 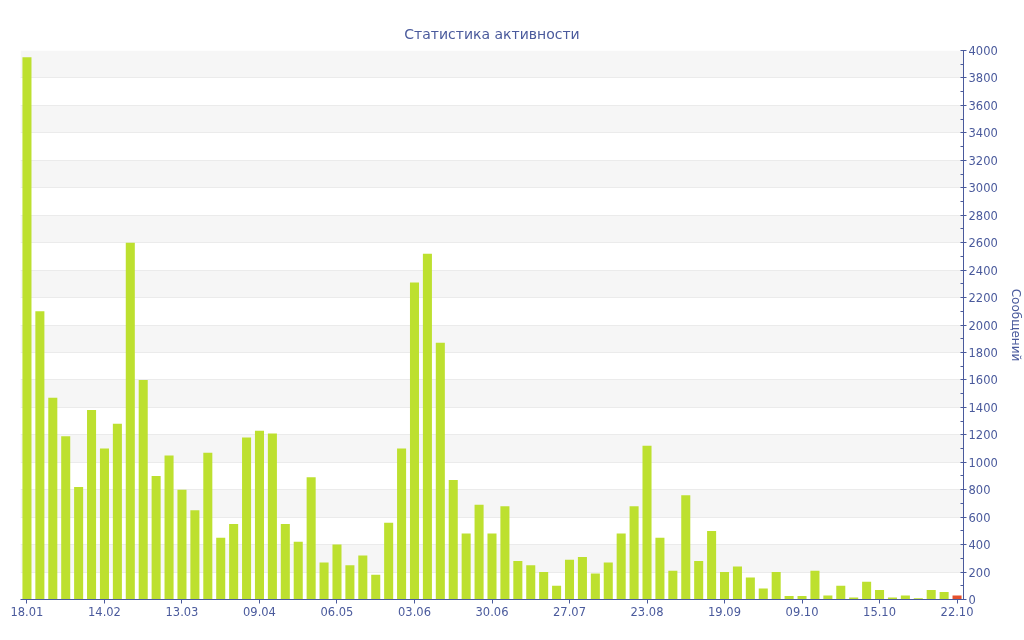 What do you see at coordinates (983, 435) in the screenshot?
I see `y-tick-label: 1200` at bounding box center [983, 435].